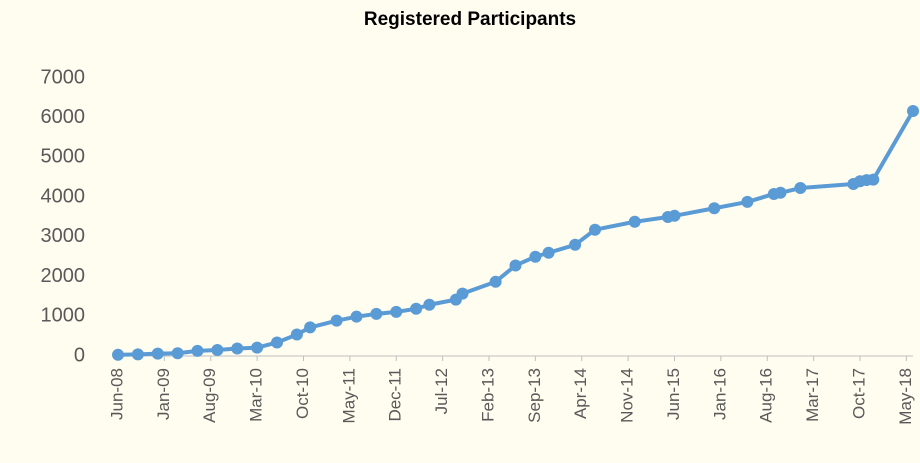 The height and width of the screenshot is (463, 920). I want to click on x-tick-label: May-18, so click(905, 396).